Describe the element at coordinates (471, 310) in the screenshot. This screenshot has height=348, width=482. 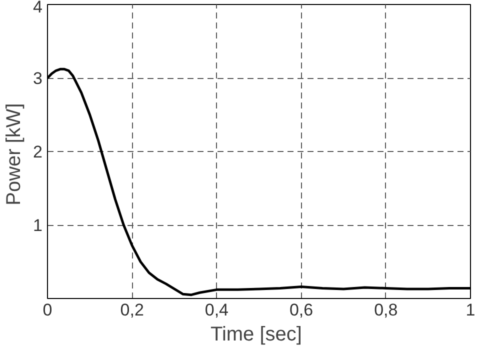
I see `x-tick-label: 1` at that location.